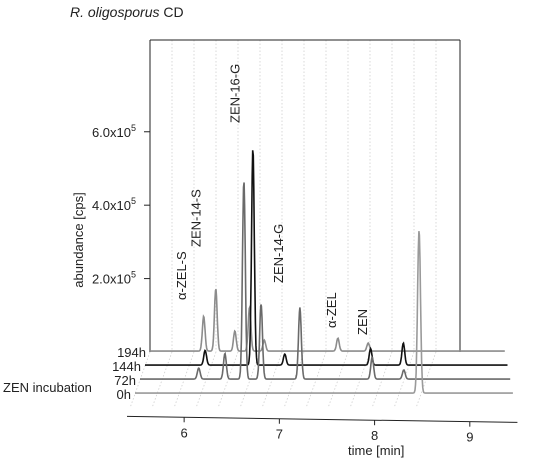 This screenshot has width=550, height=463. Describe the element at coordinates (235, 93) in the screenshot. I see `peak-label: ZEN-16-G` at that location.